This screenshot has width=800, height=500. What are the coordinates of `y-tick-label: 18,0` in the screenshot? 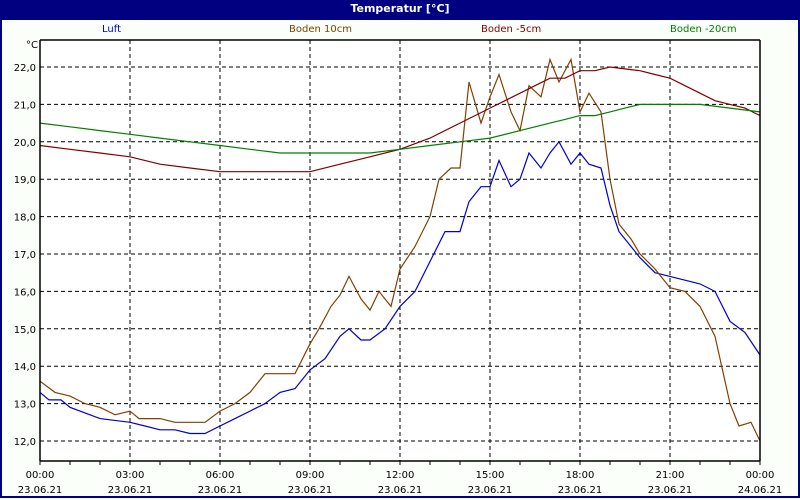 It's located at (25, 218).